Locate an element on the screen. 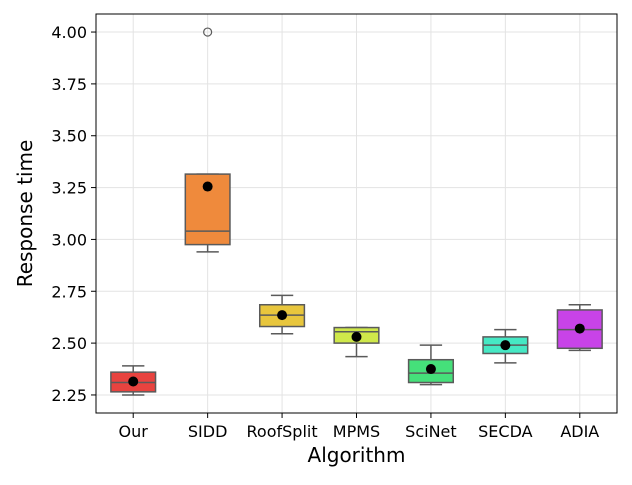 This screenshot has width=632, height=485. x-tick-label: Our is located at coordinates (134, 431).